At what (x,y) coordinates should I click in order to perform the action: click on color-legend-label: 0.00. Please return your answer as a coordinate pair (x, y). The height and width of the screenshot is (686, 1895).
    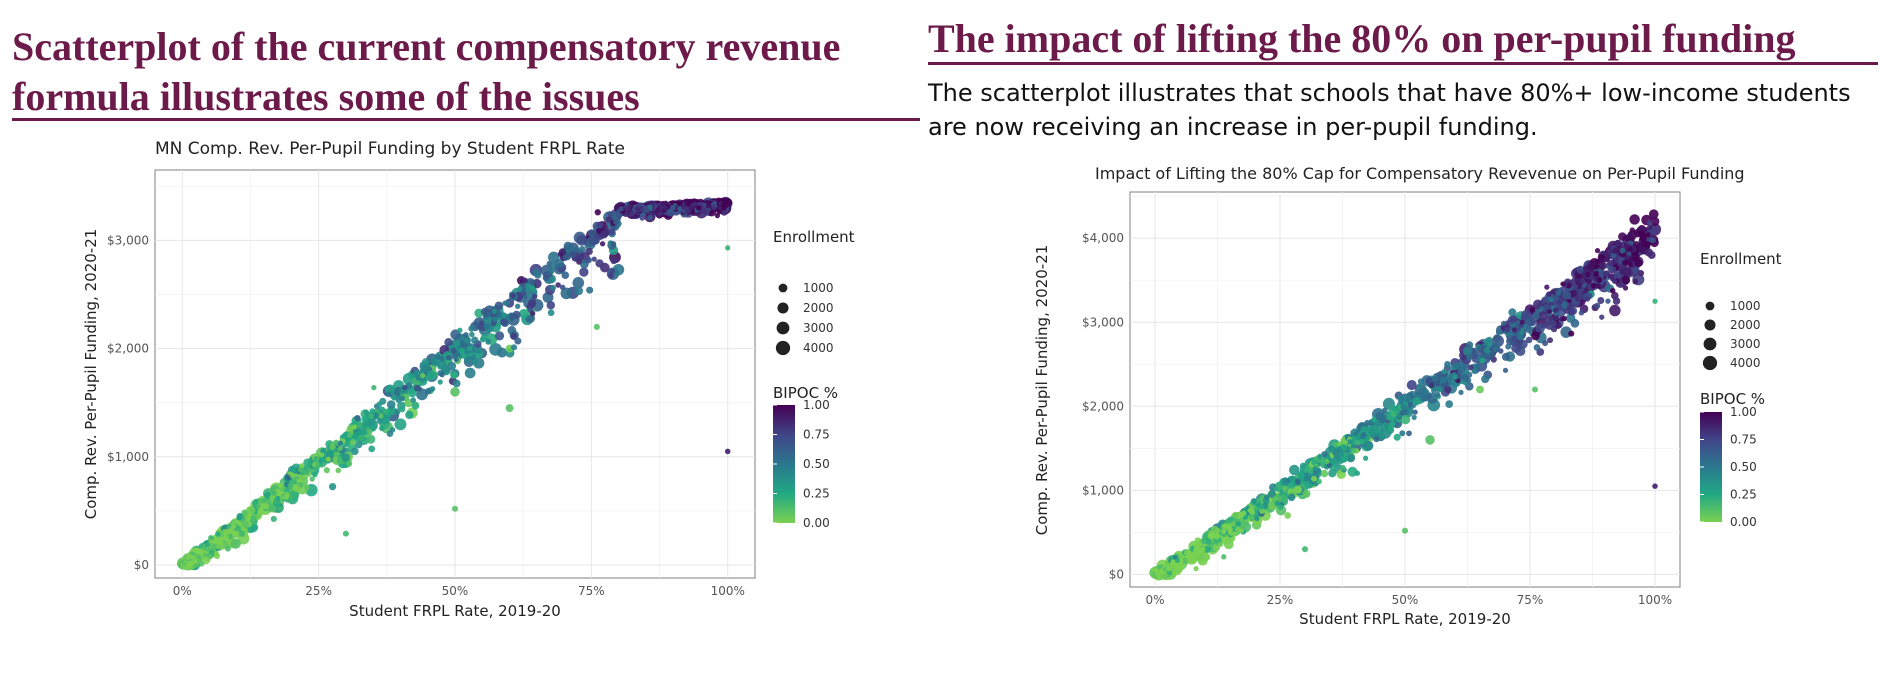
    Looking at the image, I should click on (816, 523).